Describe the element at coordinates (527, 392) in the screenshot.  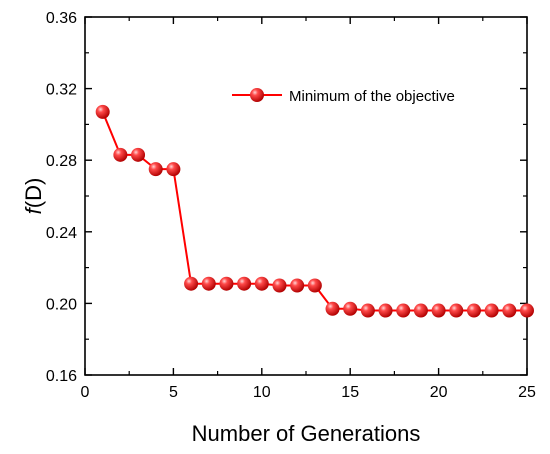
I see `x-tick-label: 25` at that location.